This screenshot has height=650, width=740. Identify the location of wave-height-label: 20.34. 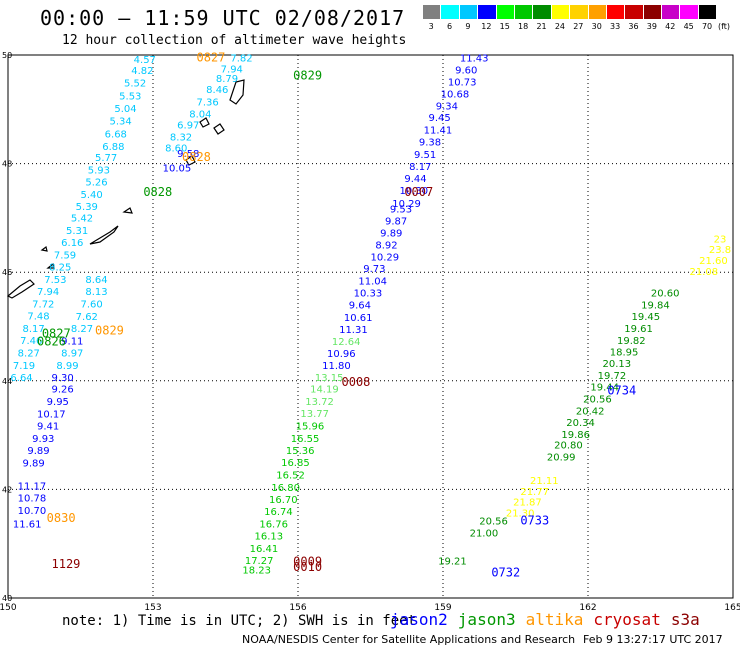
(580, 423).